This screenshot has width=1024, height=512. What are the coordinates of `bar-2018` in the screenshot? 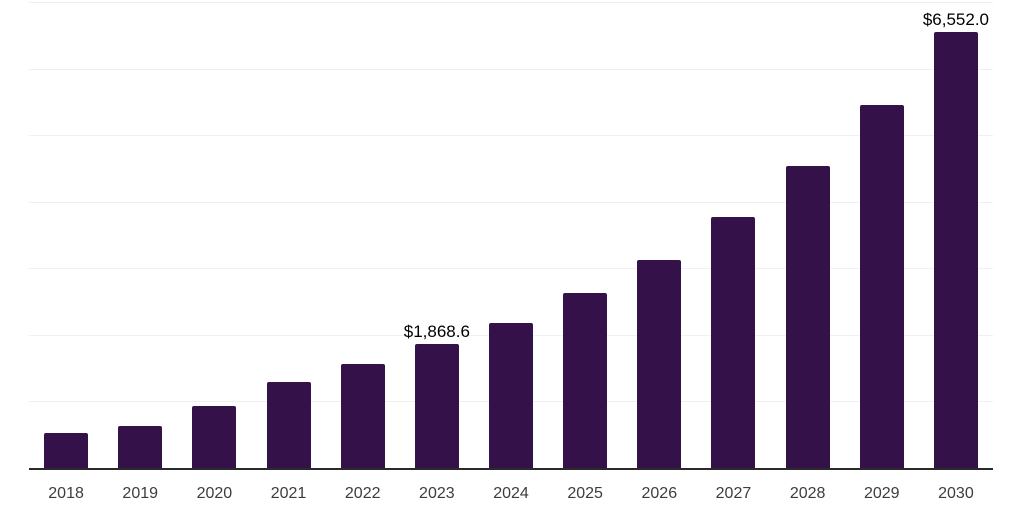 It's located at (66, 450).